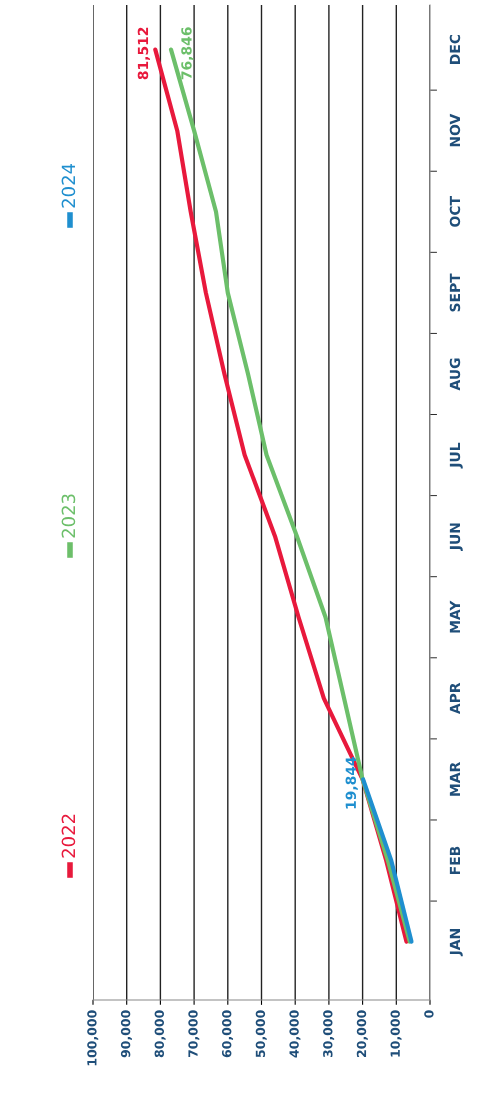  I want to click on data-label: 19,844, so click(351, 783).